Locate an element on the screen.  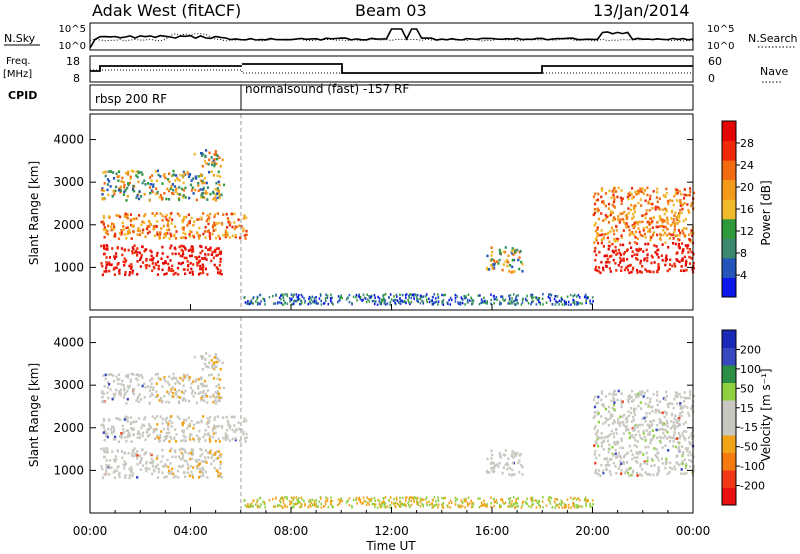
radar-title: Adak West (fitACF) is located at coordinates (166, 10).